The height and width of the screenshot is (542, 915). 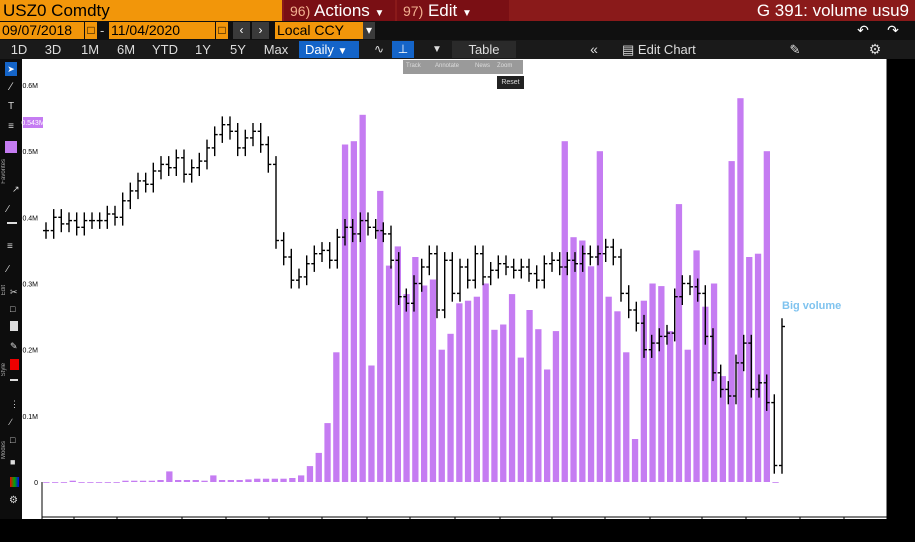 I want to click on collapse-panel-icon: «, so click(x=594, y=49).